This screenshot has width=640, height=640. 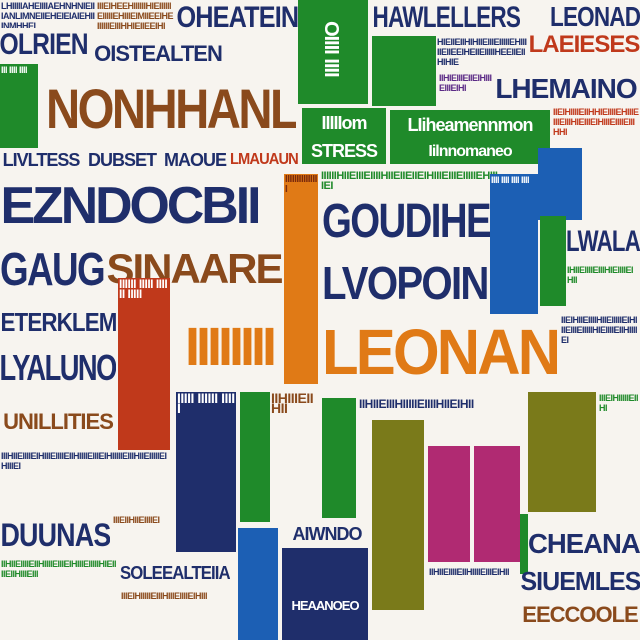 I want to click on word-heaanoeo: HEAANOEO, so click(x=325, y=605).